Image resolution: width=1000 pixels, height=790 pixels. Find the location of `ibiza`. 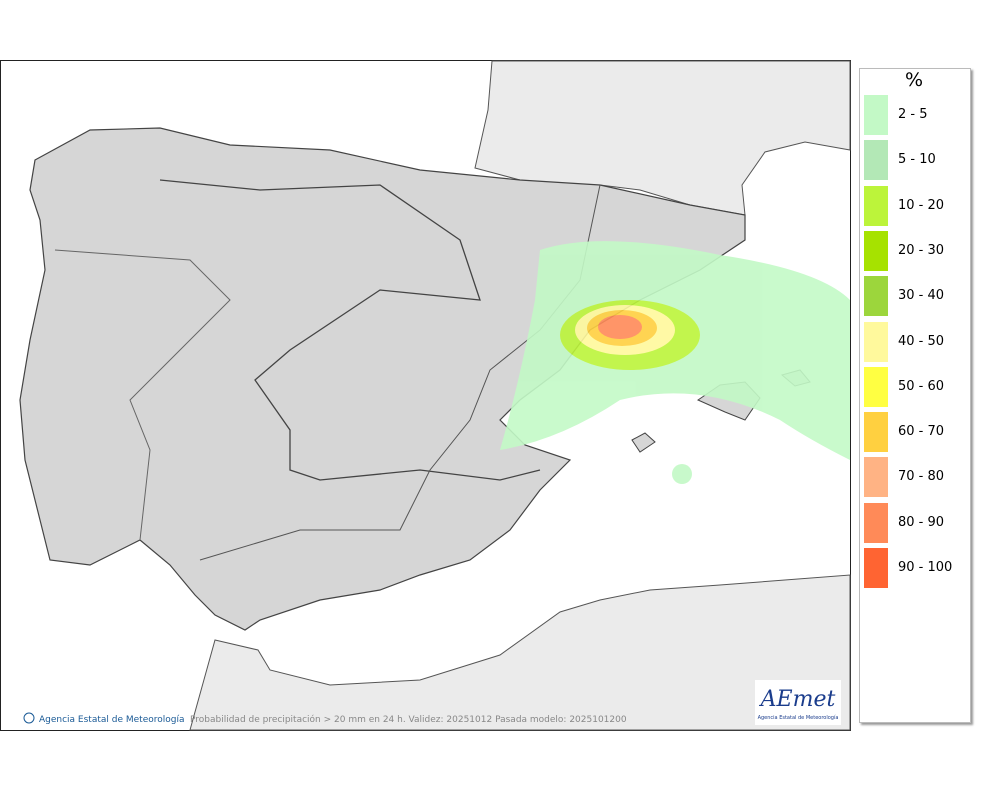

ibiza is located at coordinates (643, 442).